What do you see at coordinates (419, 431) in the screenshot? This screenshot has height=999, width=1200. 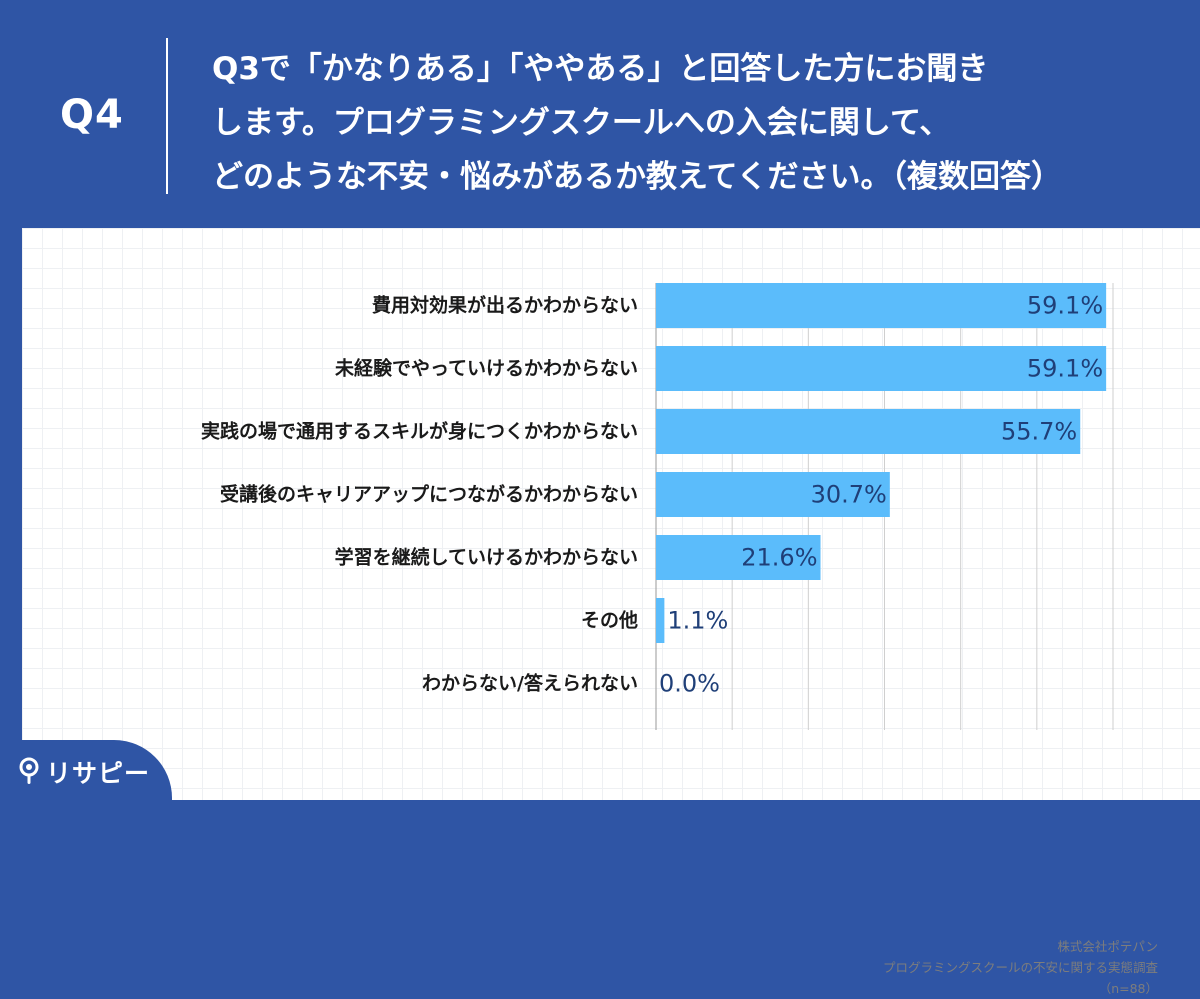 I see `category-label: 実践の場で通用するスキルが身につくかわからない` at bounding box center [419, 431].